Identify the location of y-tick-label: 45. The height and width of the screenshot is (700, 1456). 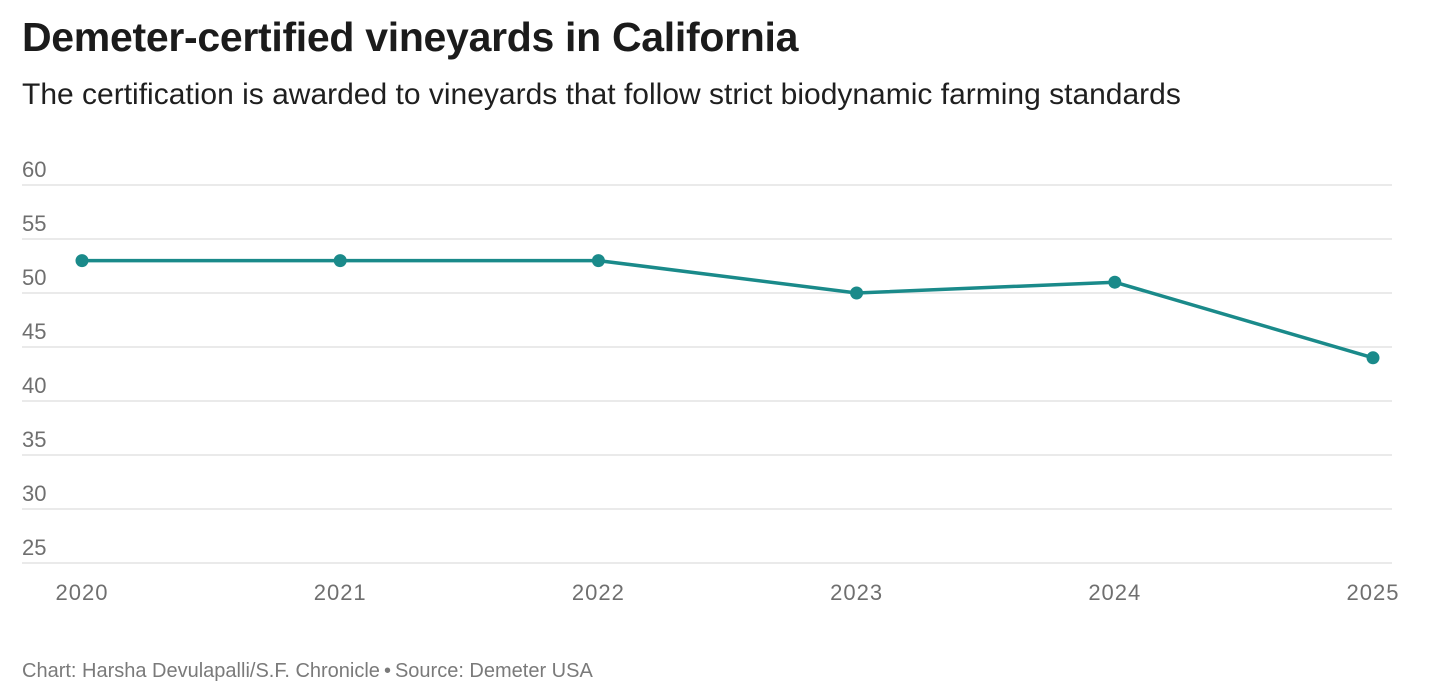
(34, 331).